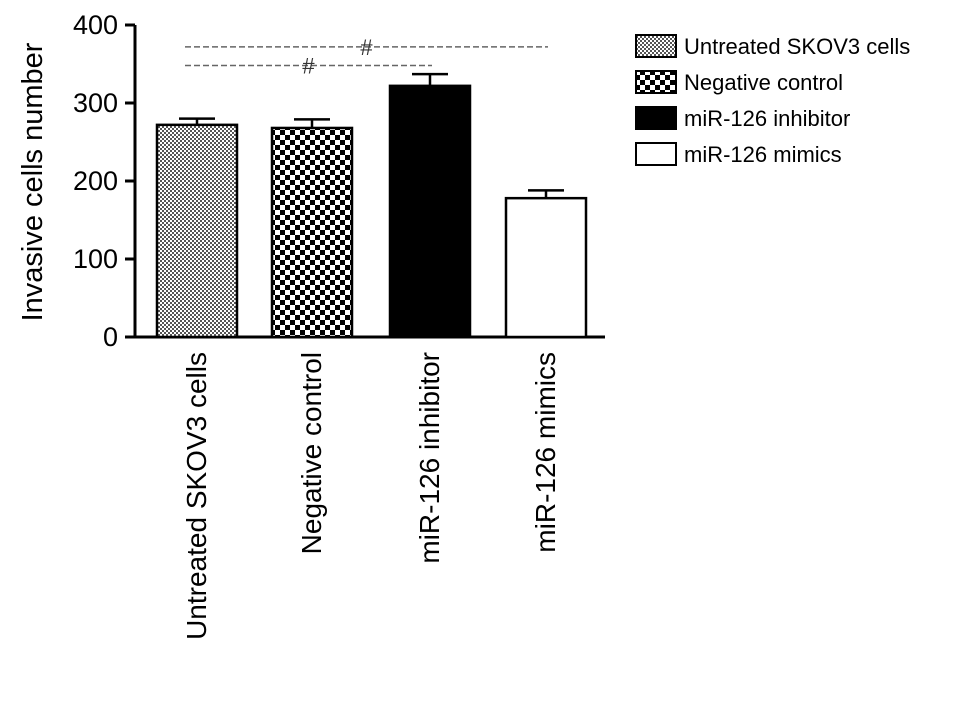 Image resolution: width=969 pixels, height=715 pixels. I want to click on y-tick-label: 300, so click(95, 103).